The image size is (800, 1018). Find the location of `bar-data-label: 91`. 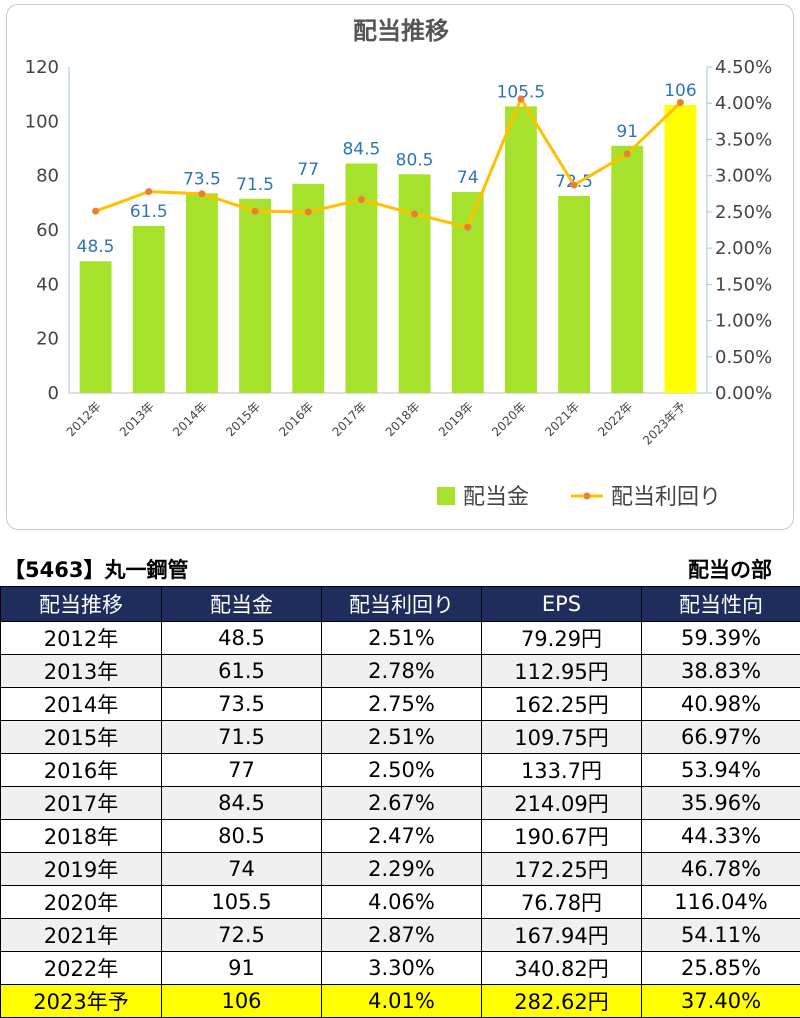

bar-data-label: 91 is located at coordinates (627, 132).